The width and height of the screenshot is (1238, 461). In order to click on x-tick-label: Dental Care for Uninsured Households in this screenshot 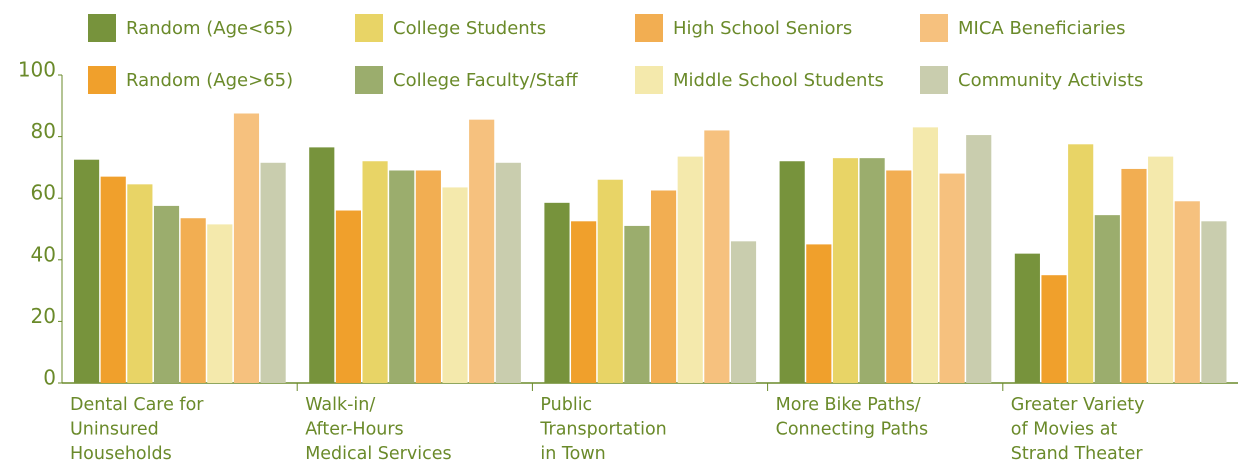, I will do `click(137, 428)`.